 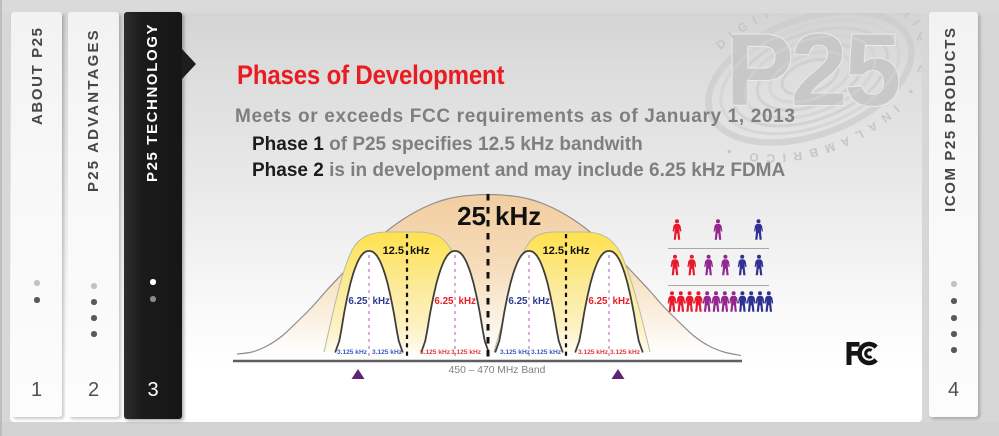 What do you see at coordinates (812, 70) in the screenshot?
I see `svg-text: P25` at bounding box center [812, 70].